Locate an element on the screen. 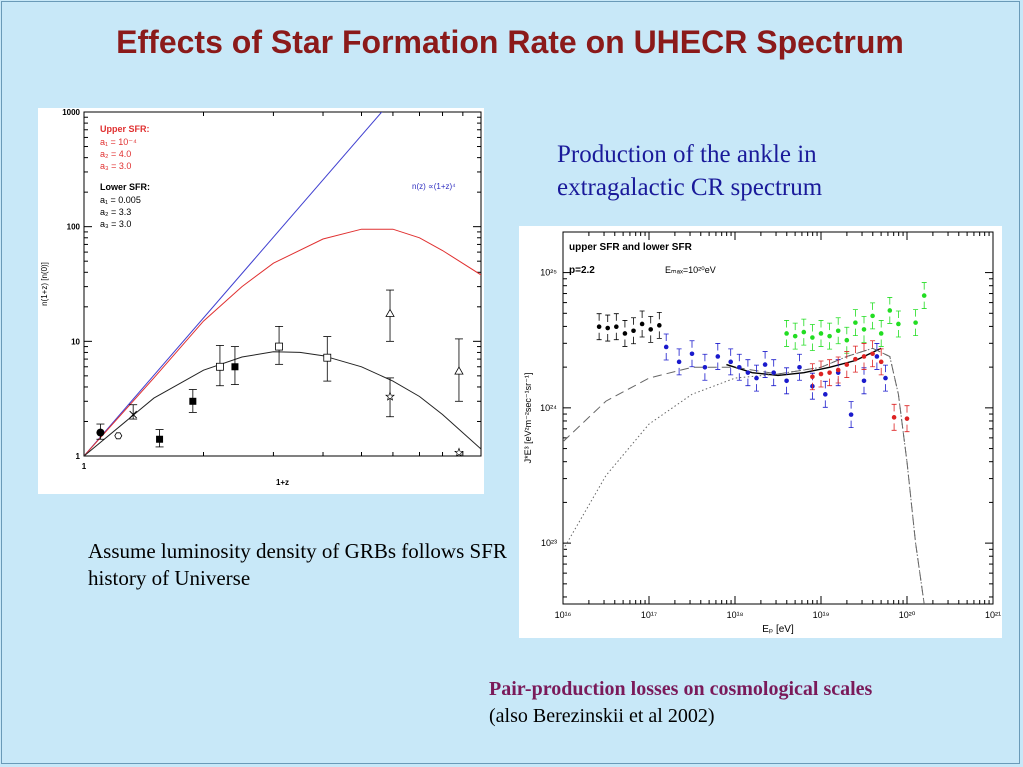 The width and height of the screenshot is (1023, 767). legend-lower-line: a₂ = 3.3 is located at coordinates (115, 212).